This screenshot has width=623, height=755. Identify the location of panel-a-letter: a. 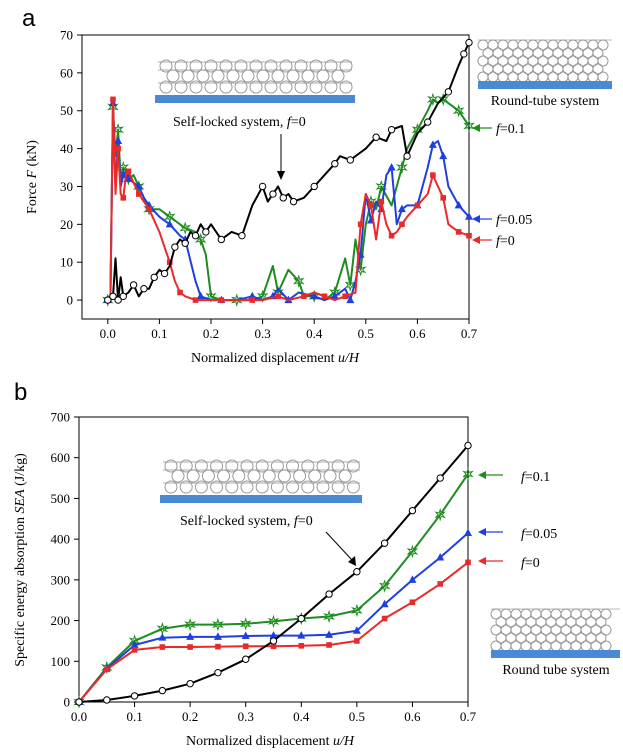
(29, 18).